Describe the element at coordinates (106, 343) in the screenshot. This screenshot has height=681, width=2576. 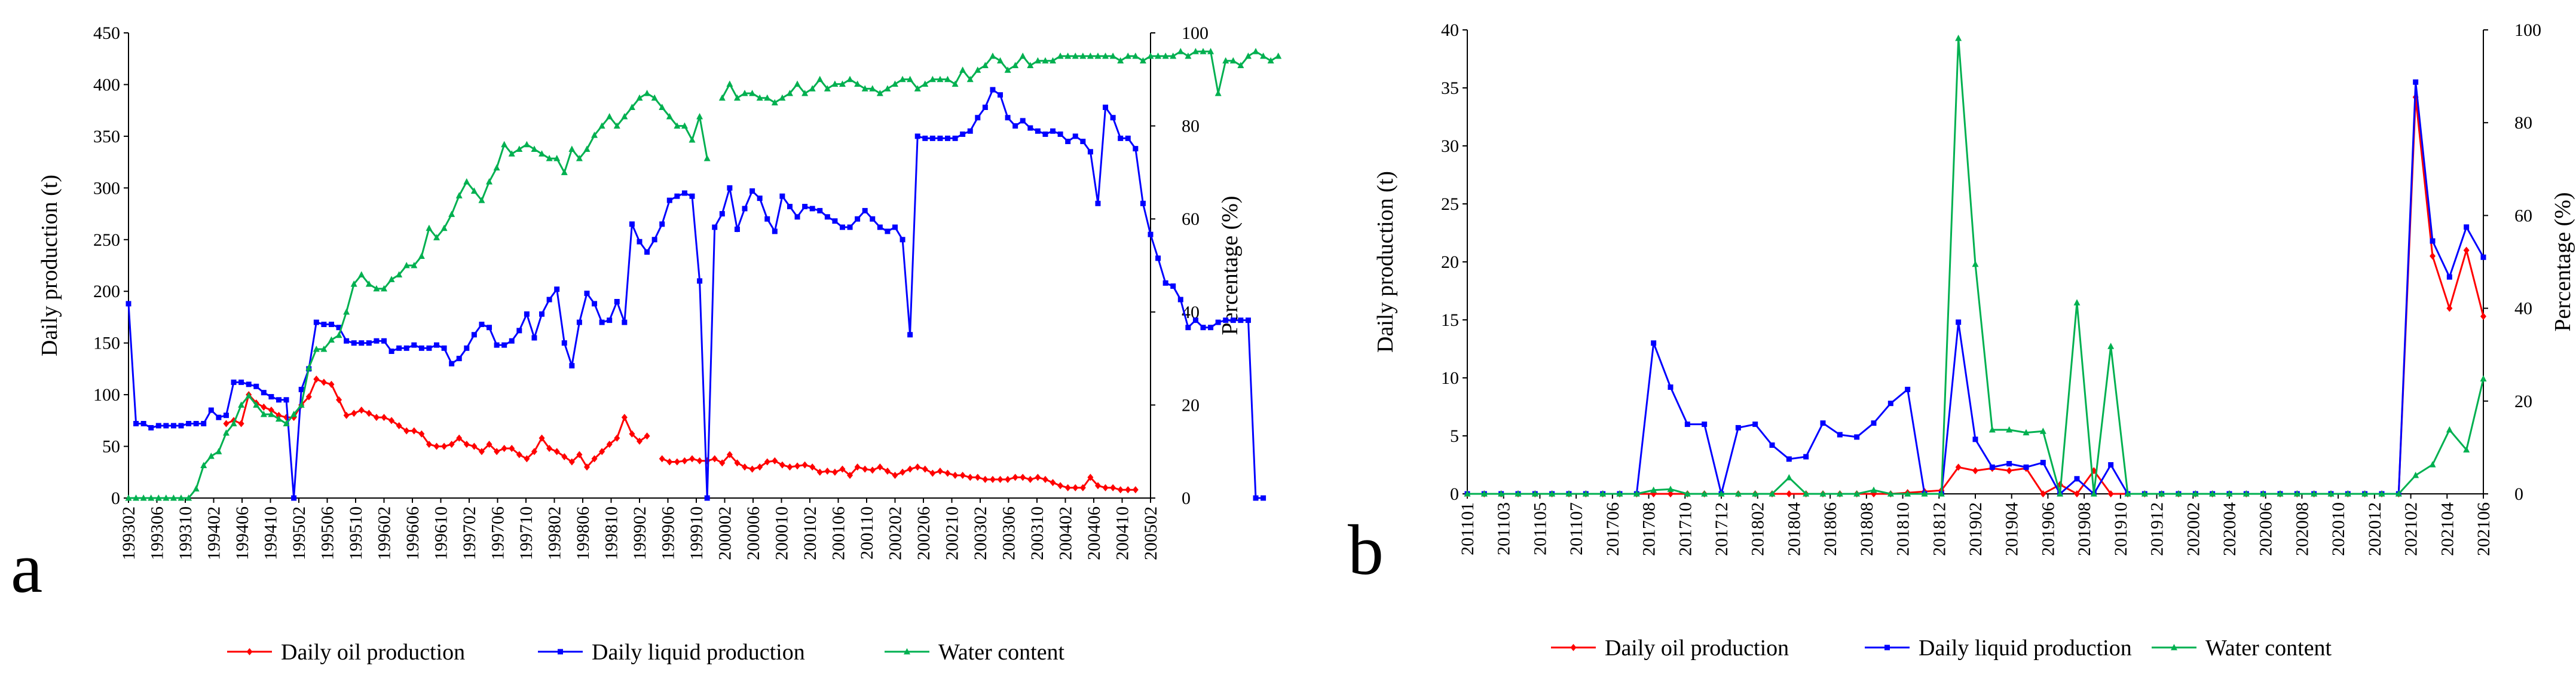
I see `y-left-tick-label: 150` at that location.